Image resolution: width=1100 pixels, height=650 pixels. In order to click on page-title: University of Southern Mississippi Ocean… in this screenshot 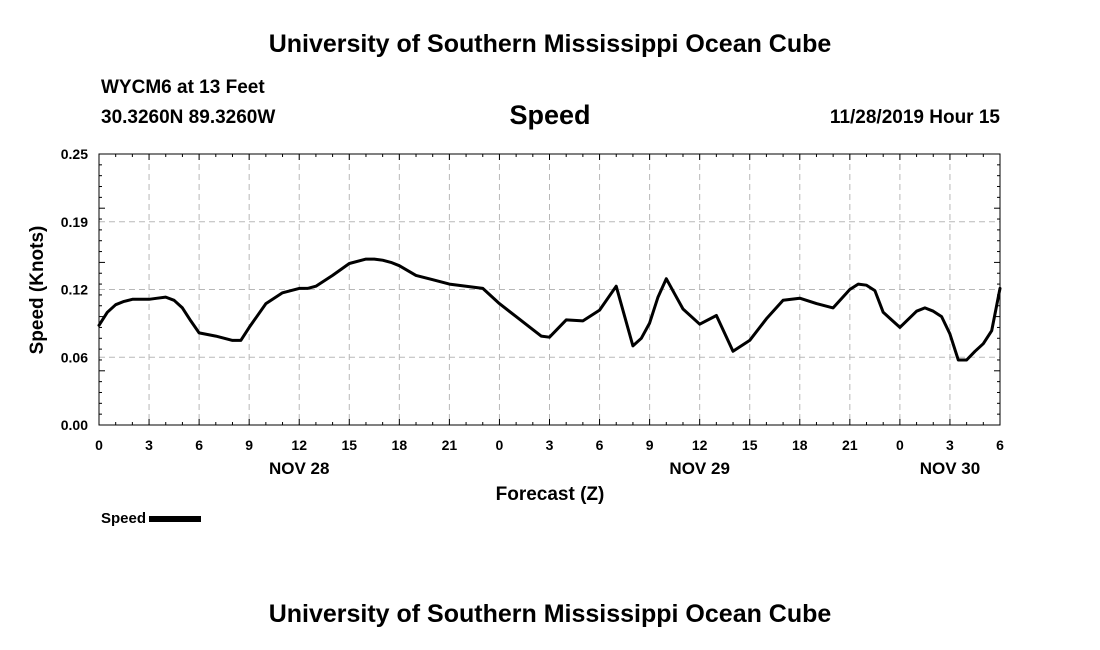, I will do `click(550, 44)`.